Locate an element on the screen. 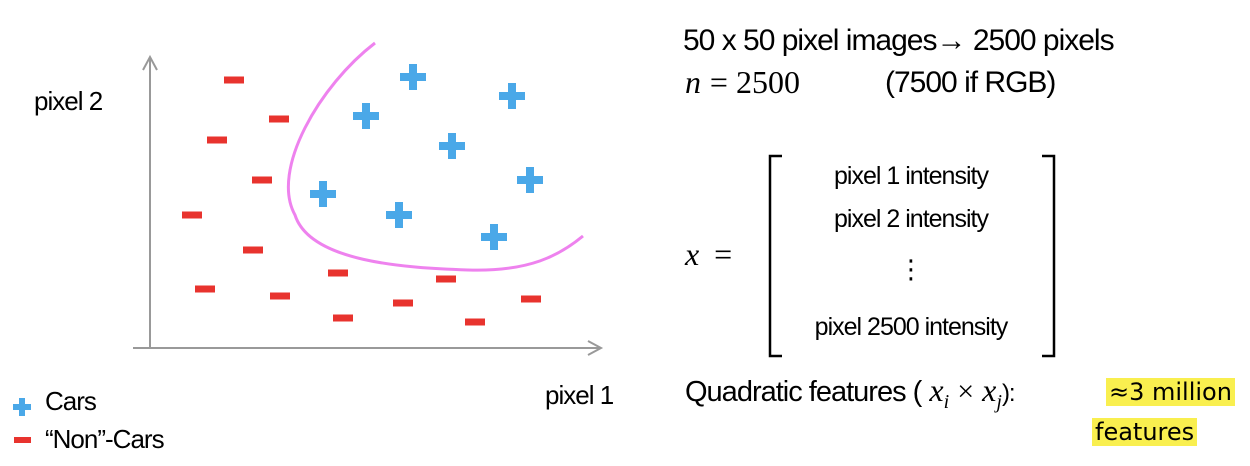 This screenshot has height=466, width=1250. legend-noncars-label: “Non”-Cars is located at coordinates (105, 439).